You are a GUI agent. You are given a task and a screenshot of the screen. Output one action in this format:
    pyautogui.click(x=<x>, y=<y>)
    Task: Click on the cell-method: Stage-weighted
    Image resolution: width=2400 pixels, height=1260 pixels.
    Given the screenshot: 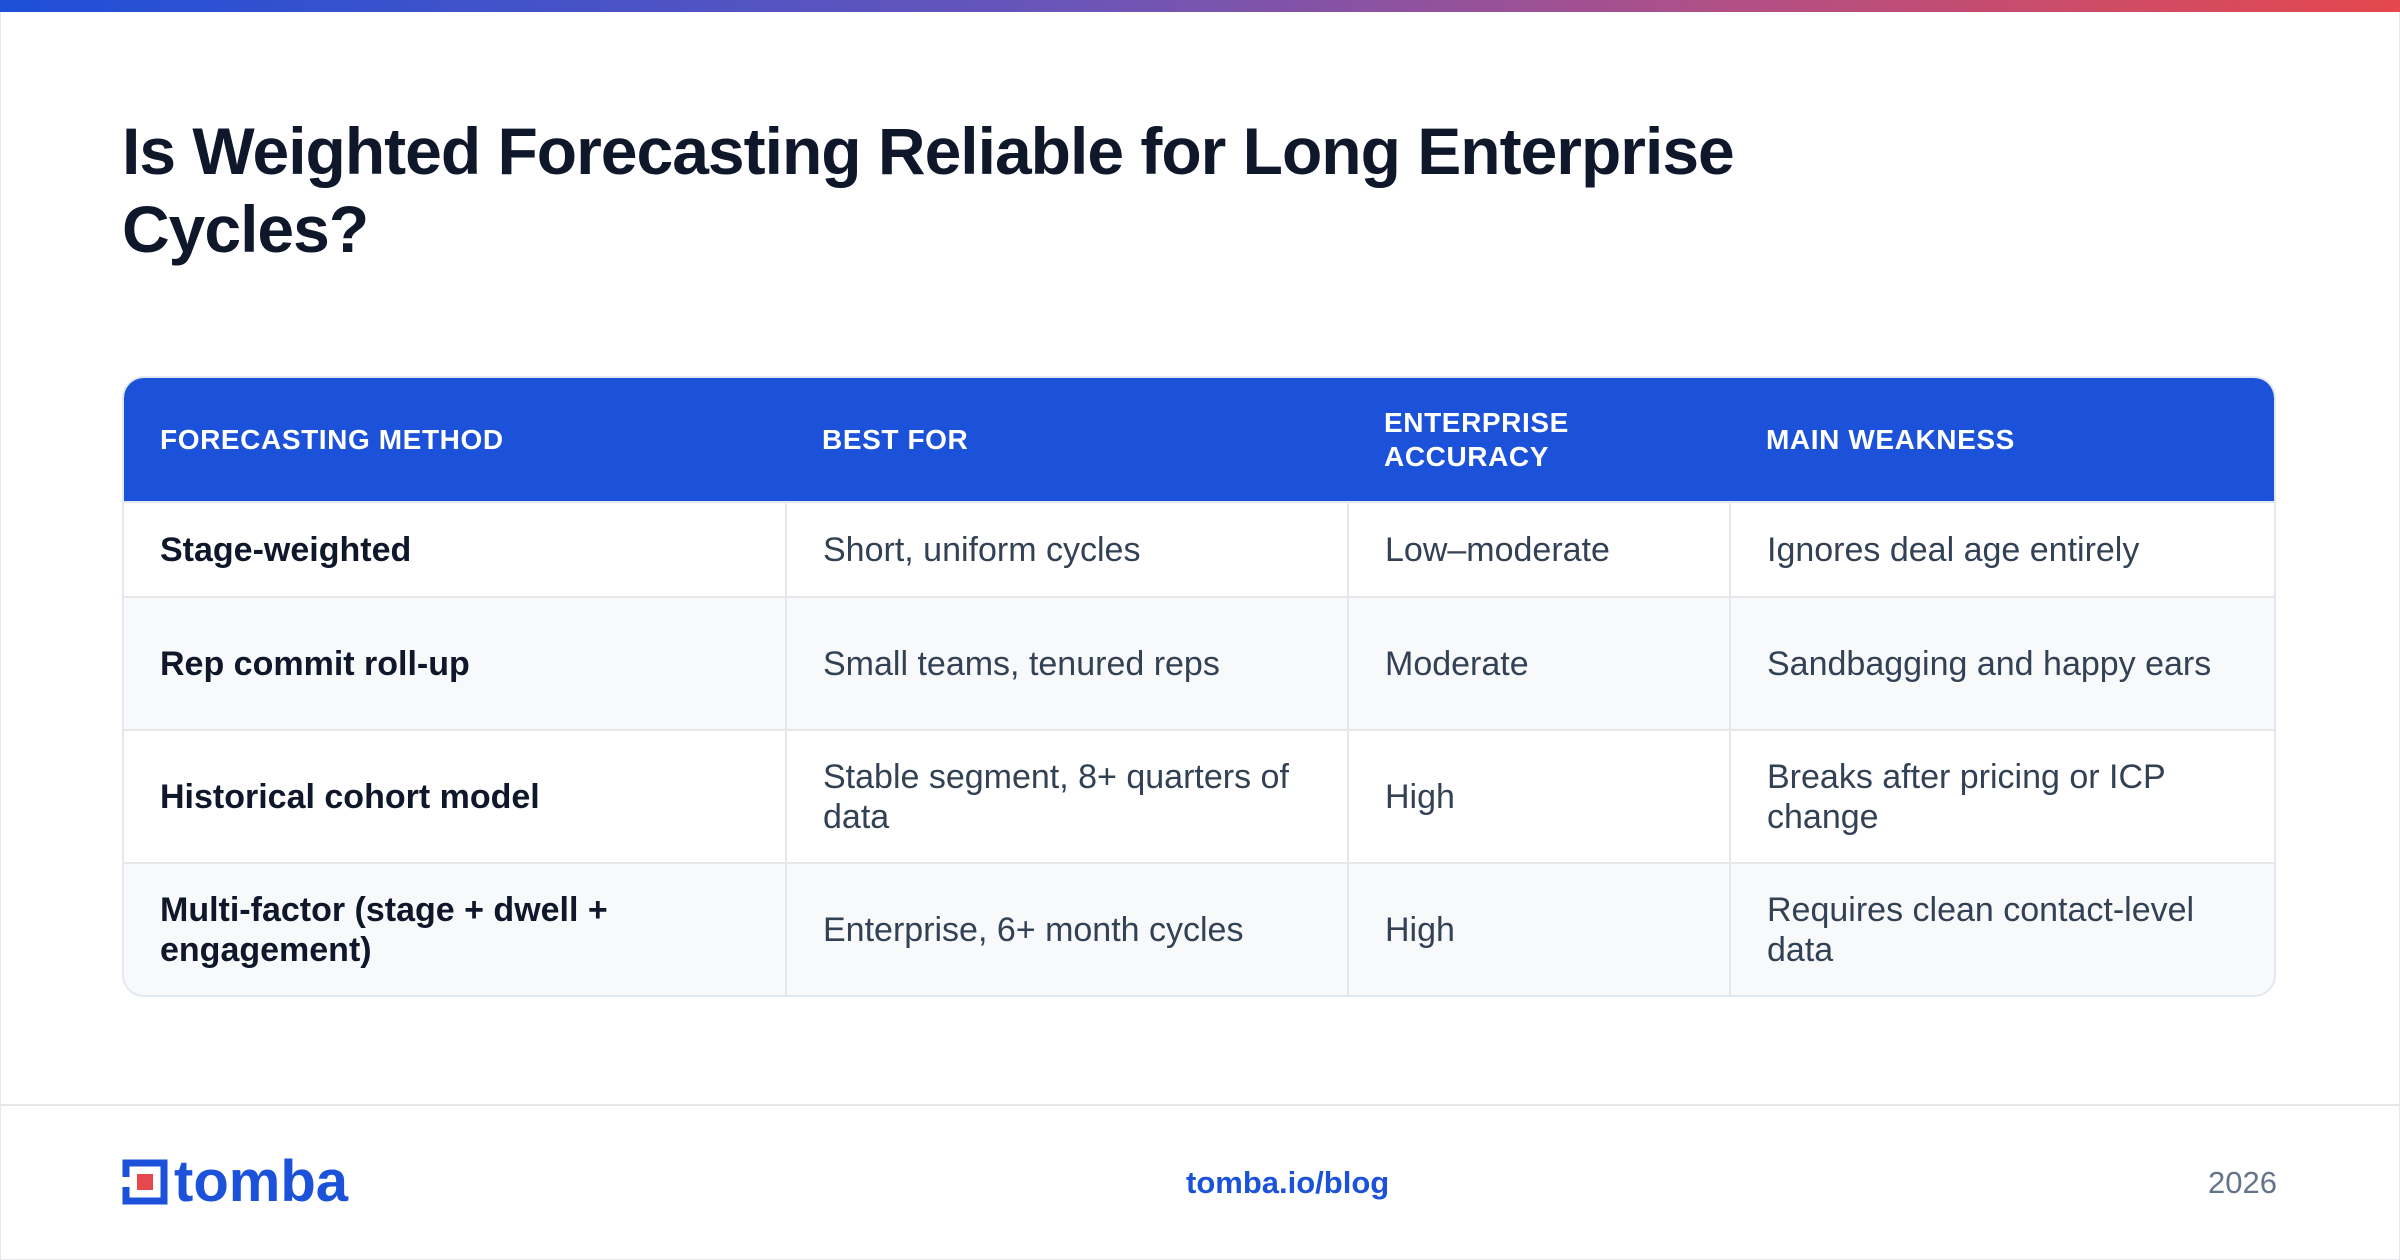 What is the action you would take?
    pyautogui.click(x=455, y=549)
    